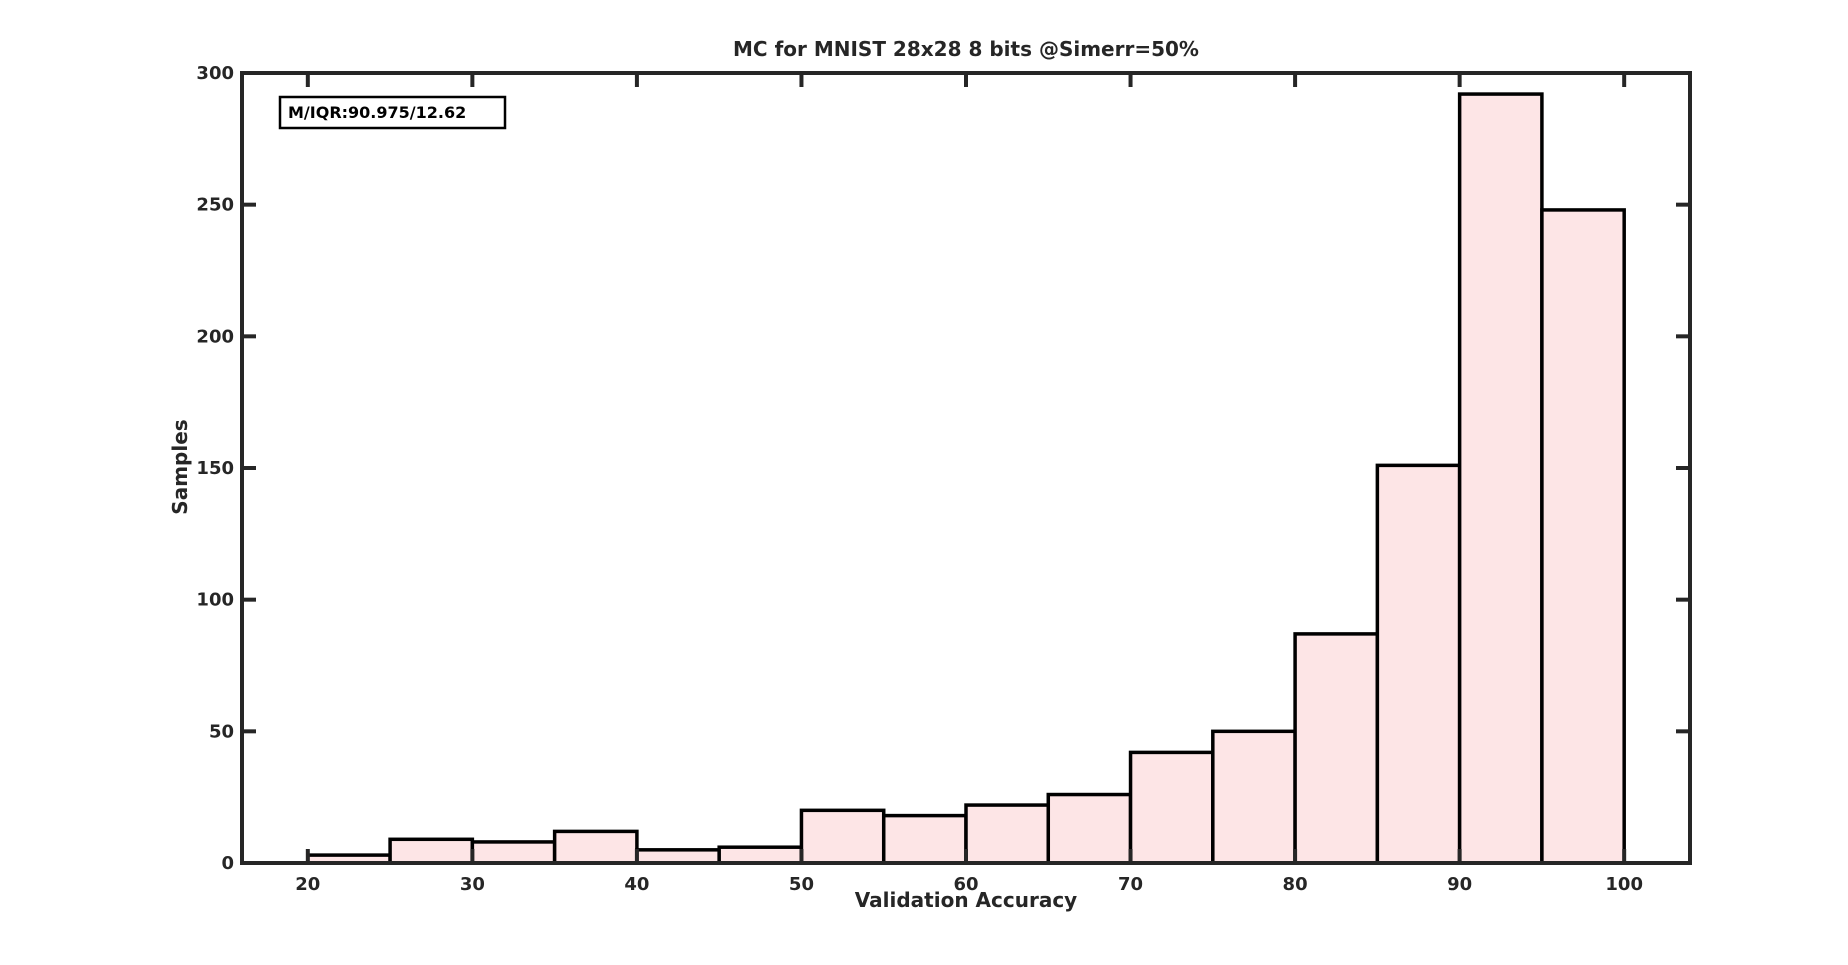 The height and width of the screenshot is (965, 1848). I want to click on x-axis-label: Validation Accuracy, so click(966, 900).